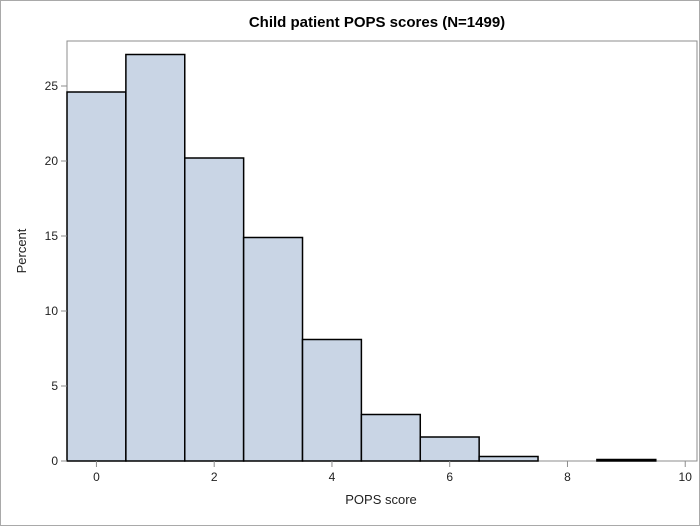 The image size is (700, 526). Describe the element at coordinates (52, 236) in the screenshot. I see `y-tick-label: 15` at that location.